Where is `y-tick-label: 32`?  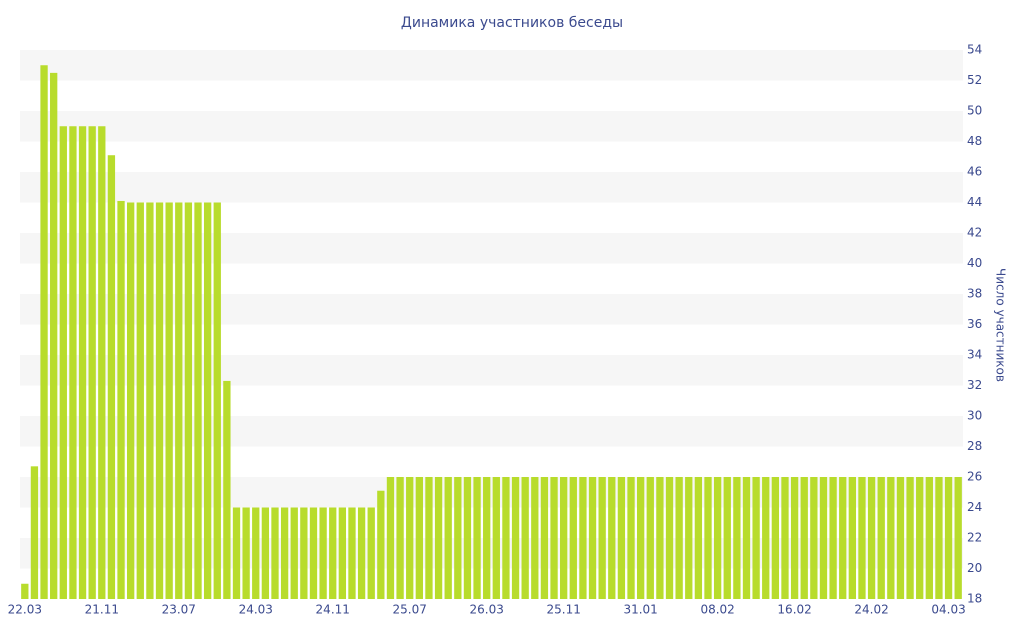 y-tick-label: 32 is located at coordinates (974, 385).